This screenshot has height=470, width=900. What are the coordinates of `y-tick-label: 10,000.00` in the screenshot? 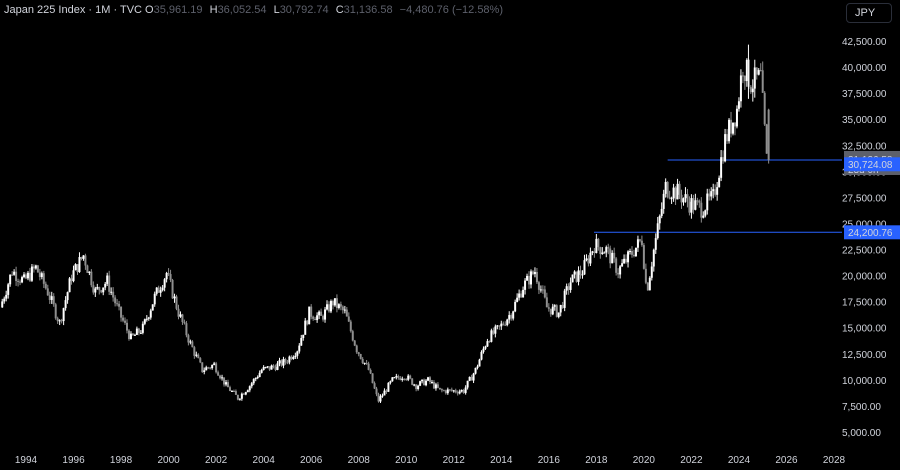 It's located at (864, 381).